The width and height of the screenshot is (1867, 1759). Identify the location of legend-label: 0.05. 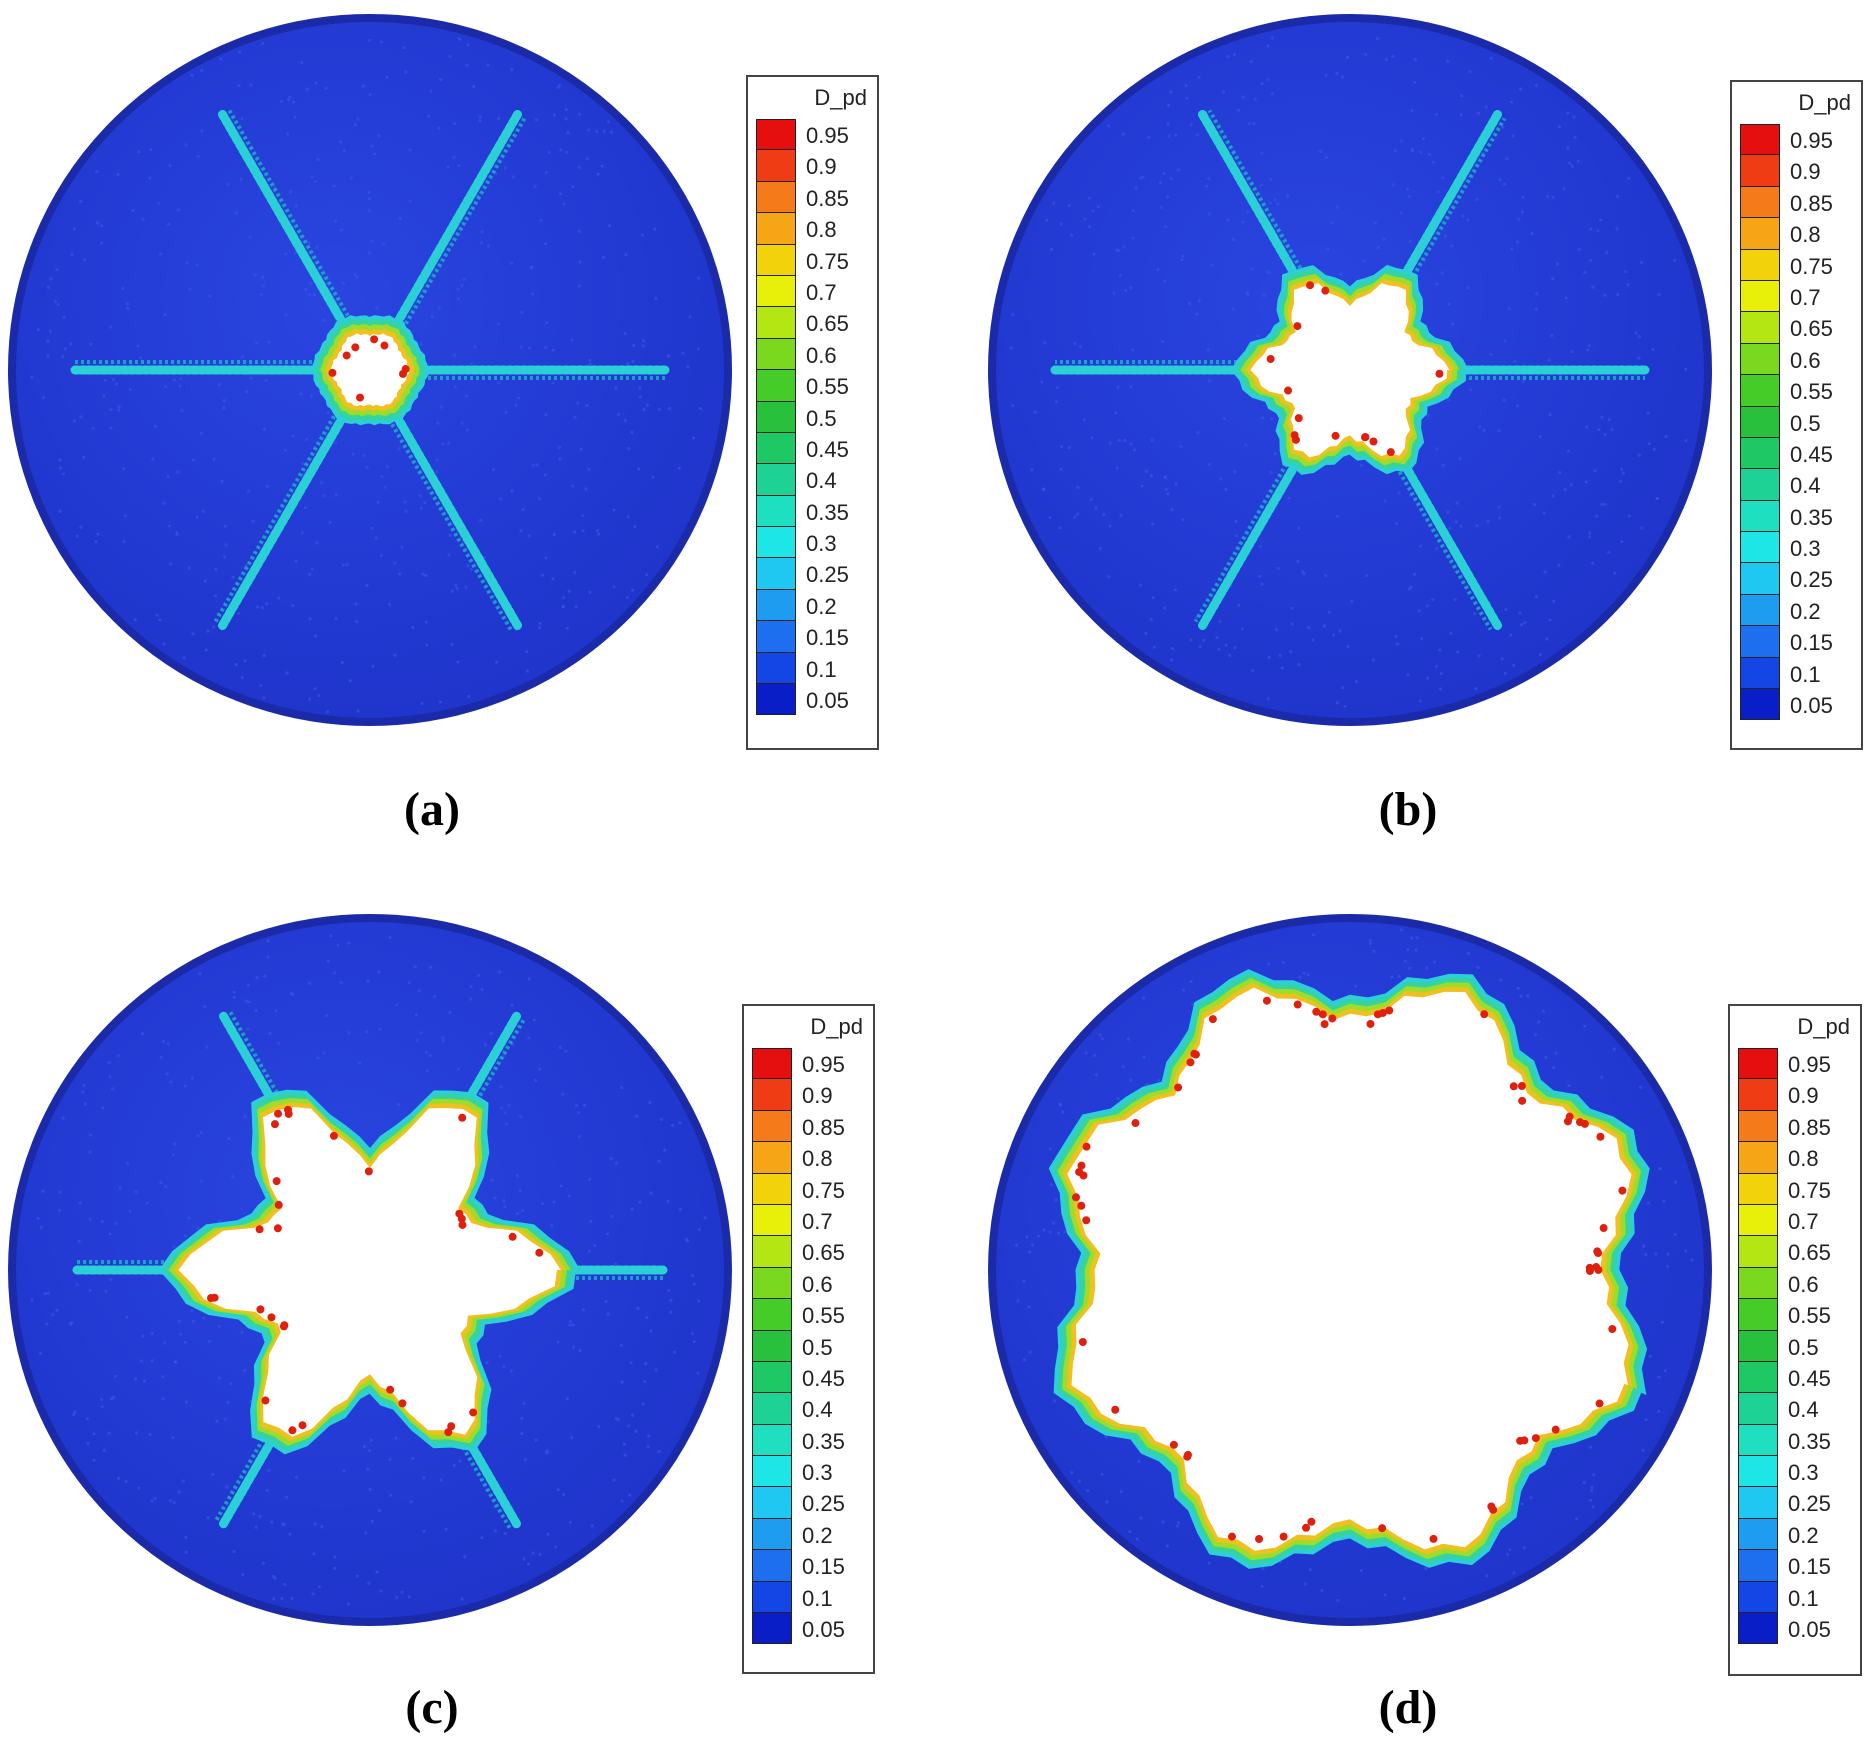
(1811, 706).